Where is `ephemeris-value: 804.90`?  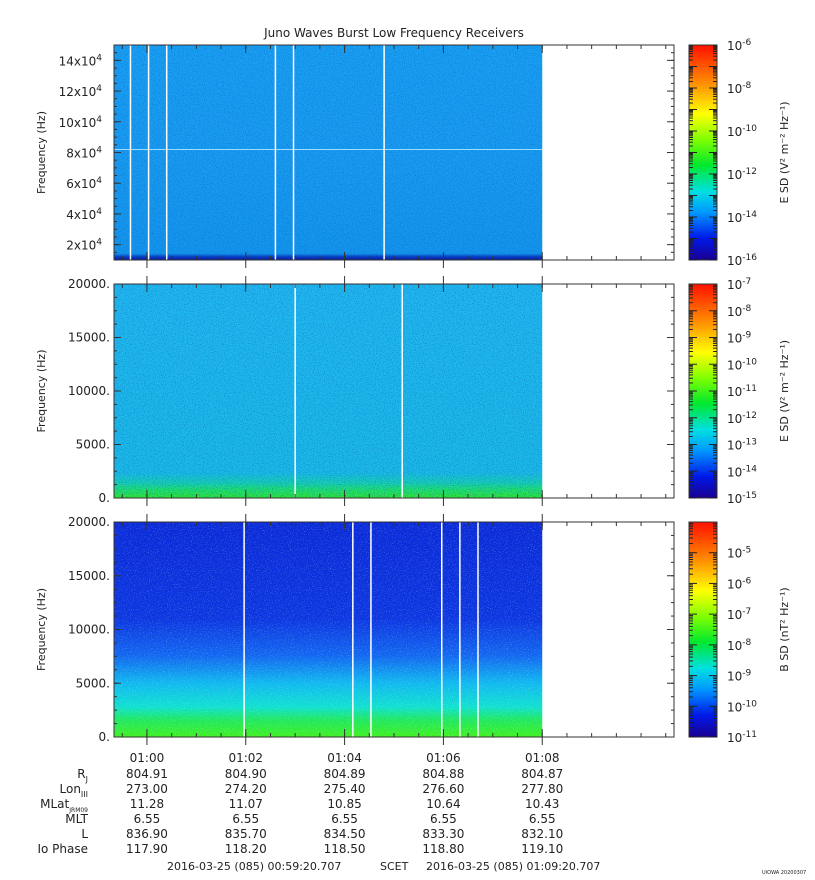 ephemeris-value: 804.90 is located at coordinates (246, 774).